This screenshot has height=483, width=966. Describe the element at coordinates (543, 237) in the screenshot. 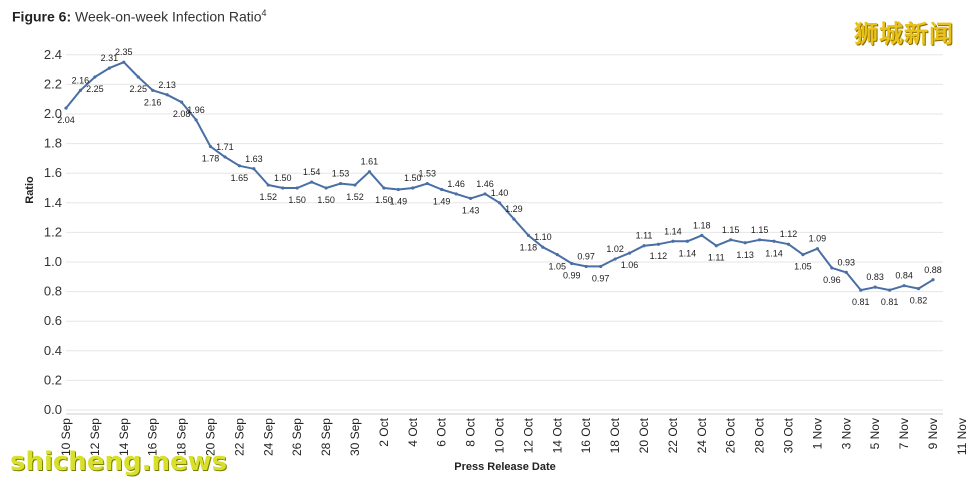

I see `data-label: 1.10` at that location.